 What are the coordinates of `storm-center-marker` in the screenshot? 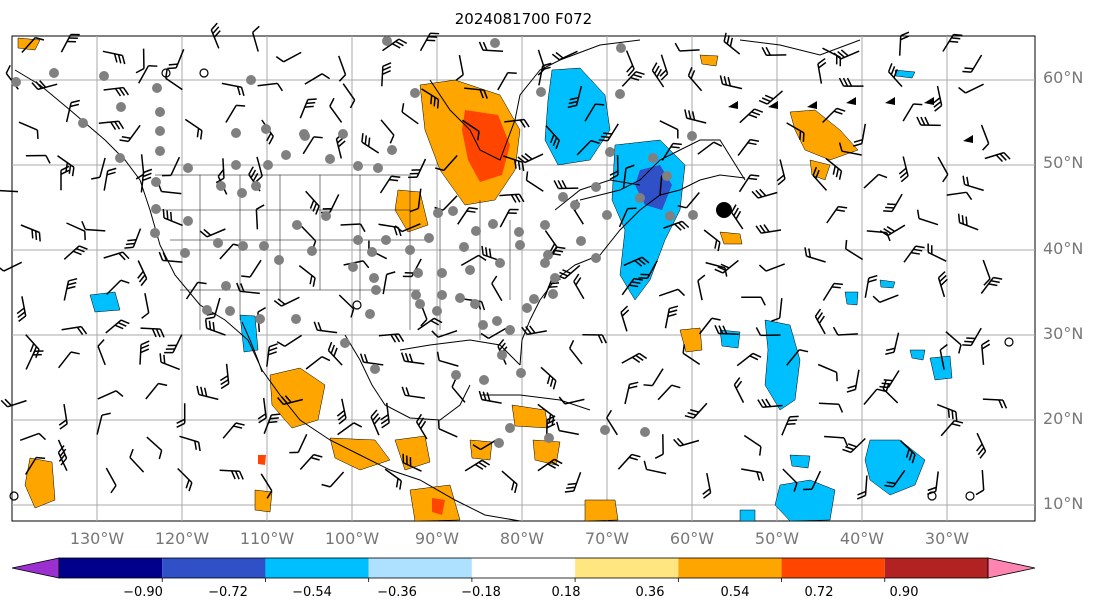 It's located at (724, 210).